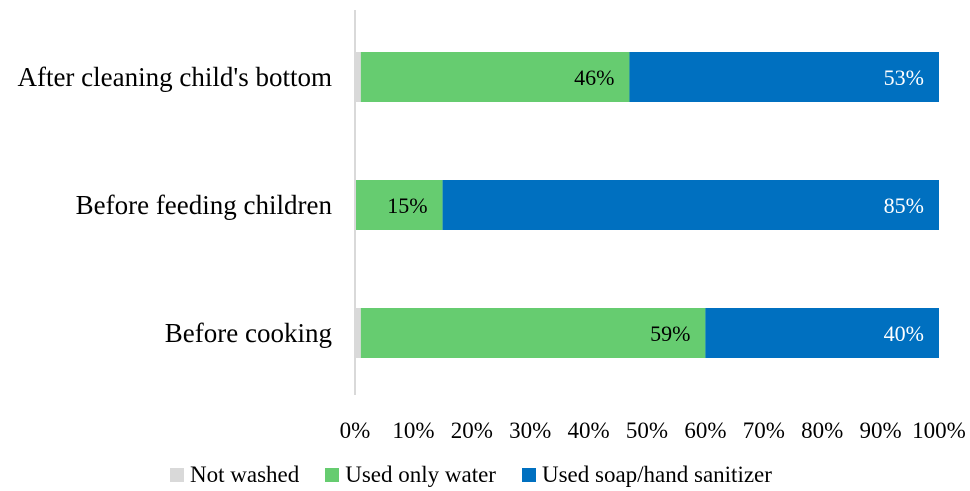 This screenshot has width=970, height=491. Describe the element at coordinates (594, 77) in the screenshot. I see `data-label-used-only-water-1: 46%` at that location.